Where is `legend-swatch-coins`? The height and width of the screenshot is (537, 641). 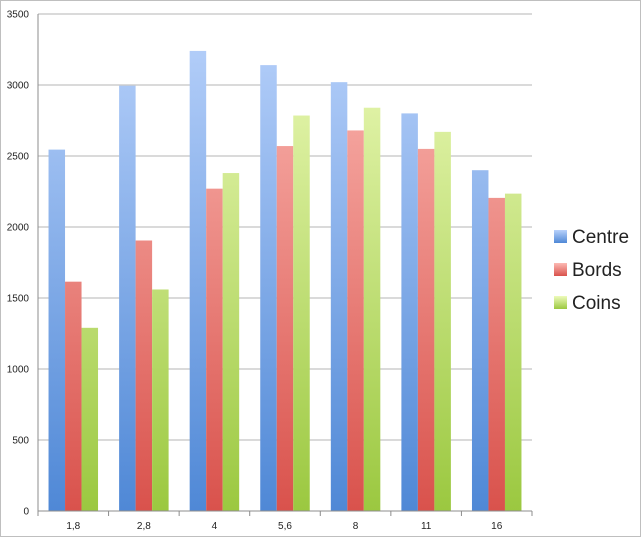
legend-swatch-coins is located at coordinates (560, 302).